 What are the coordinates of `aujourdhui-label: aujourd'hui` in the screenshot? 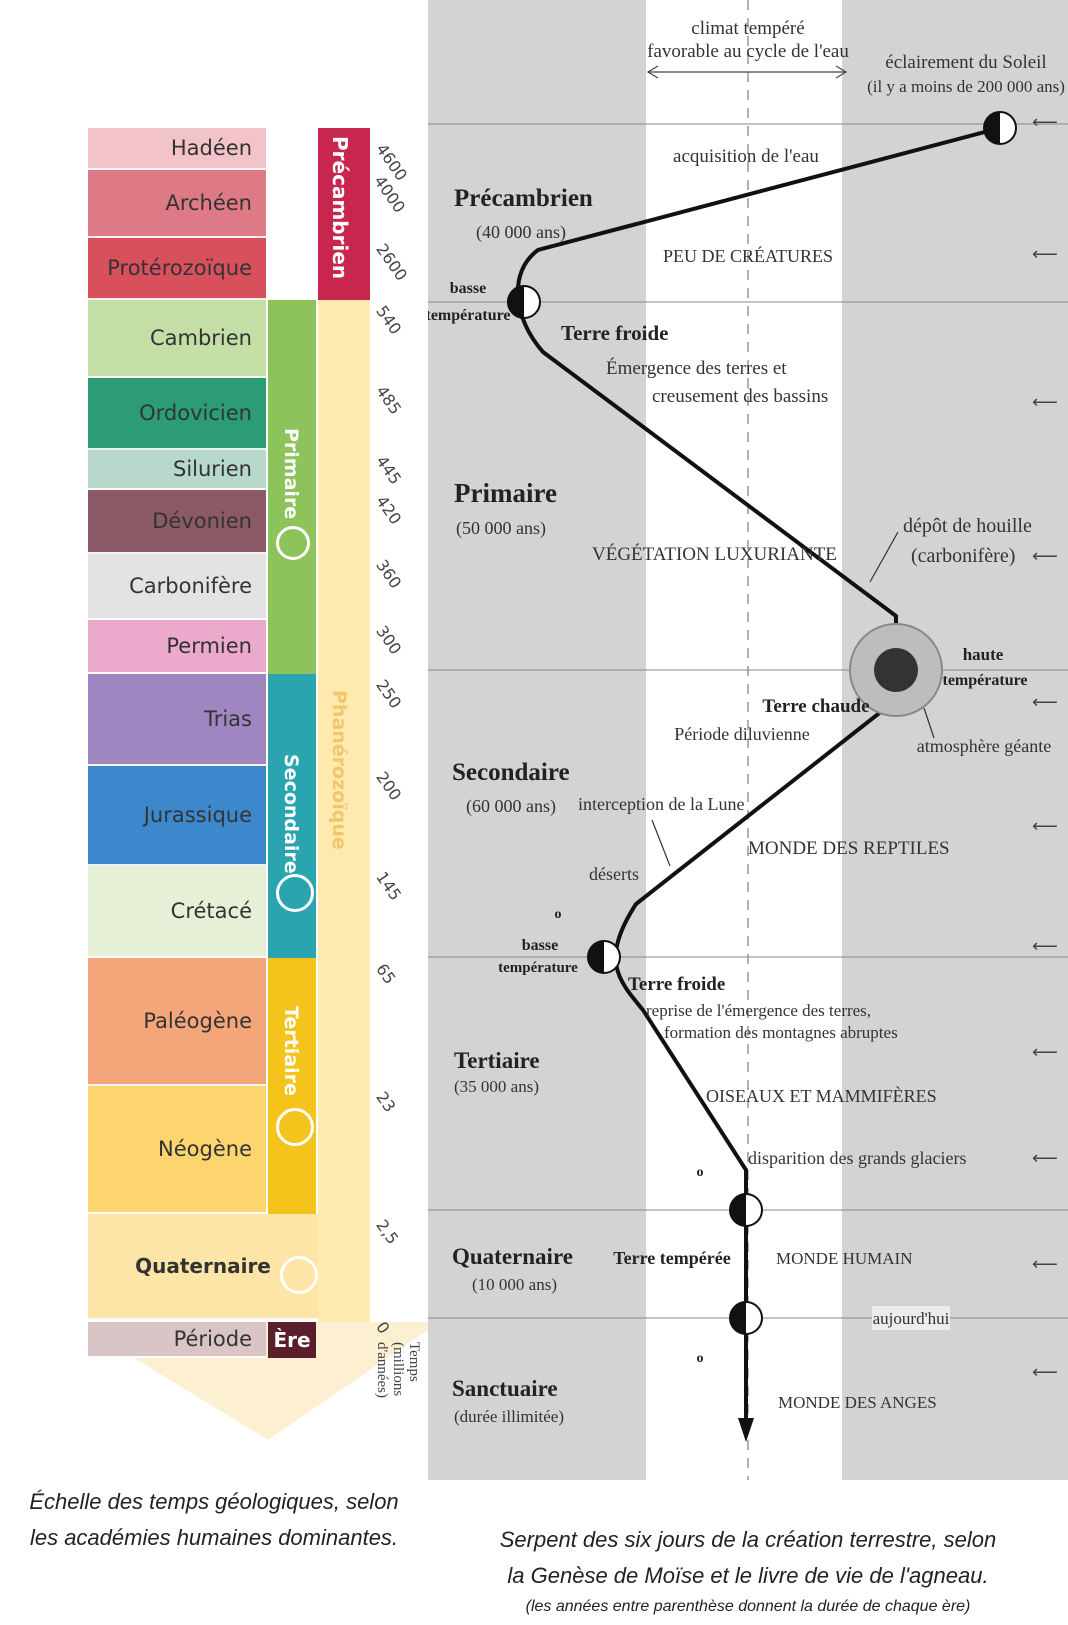 It's located at (911, 1318).